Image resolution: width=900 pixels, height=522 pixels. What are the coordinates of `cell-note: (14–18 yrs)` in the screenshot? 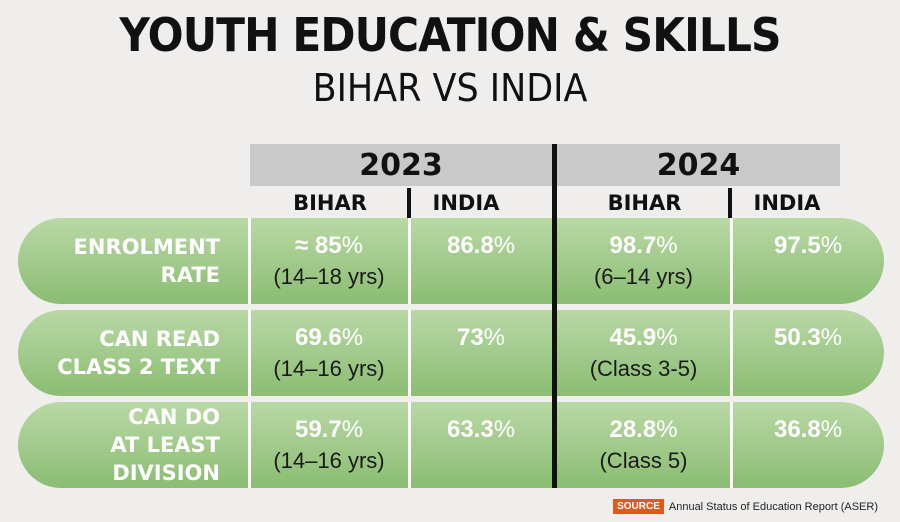 It's located at (329, 276).